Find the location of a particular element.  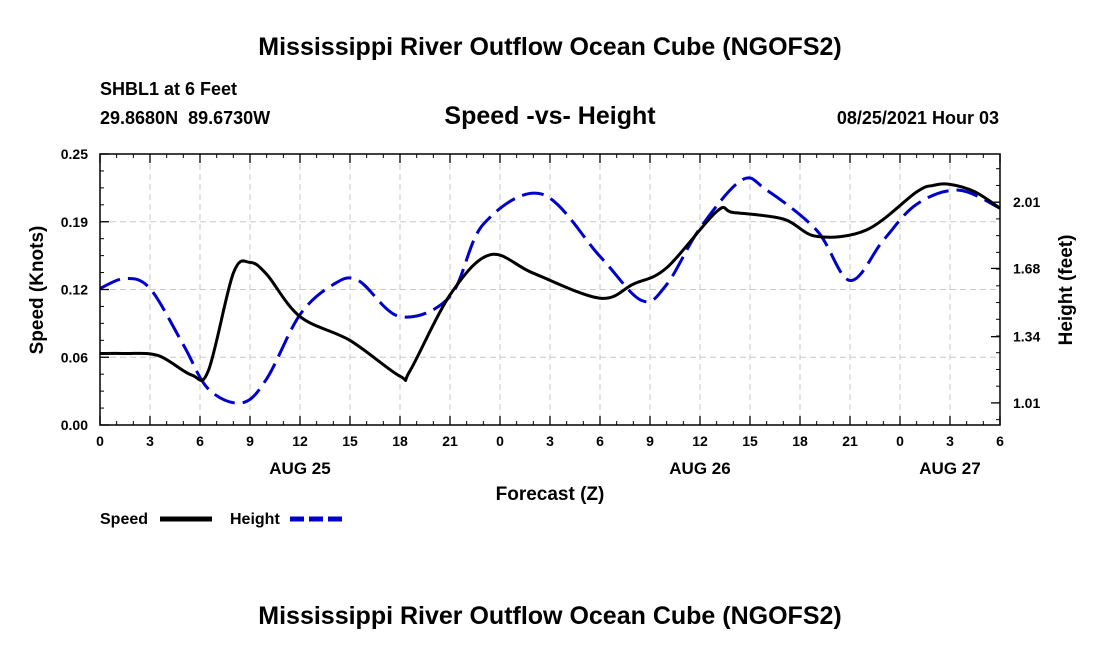

y-left-tick-label: 0.19 is located at coordinates (74, 222).